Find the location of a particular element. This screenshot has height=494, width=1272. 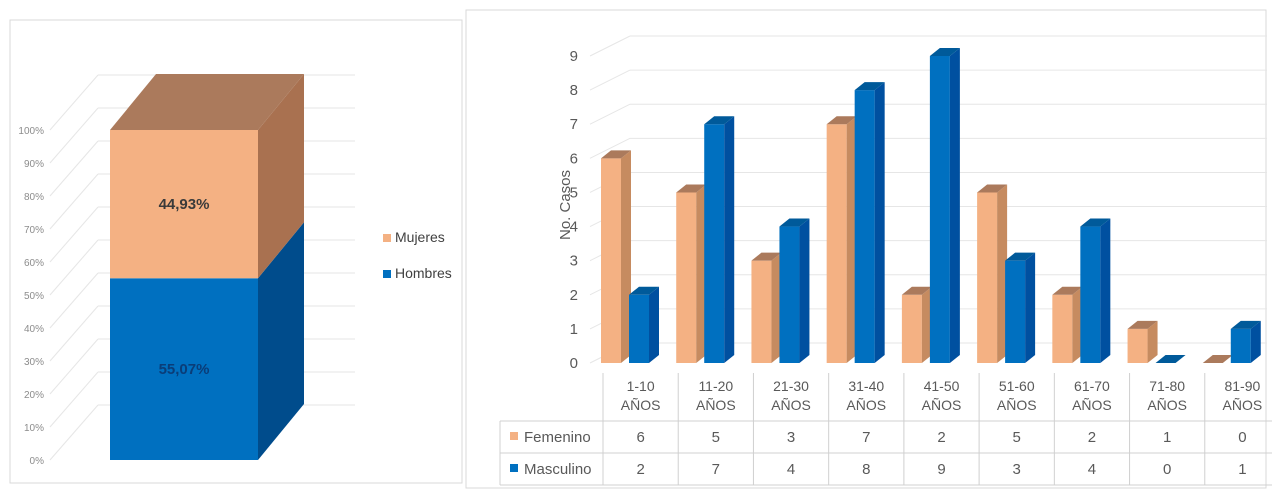

legend-swatch-femenino is located at coordinates (514, 436).